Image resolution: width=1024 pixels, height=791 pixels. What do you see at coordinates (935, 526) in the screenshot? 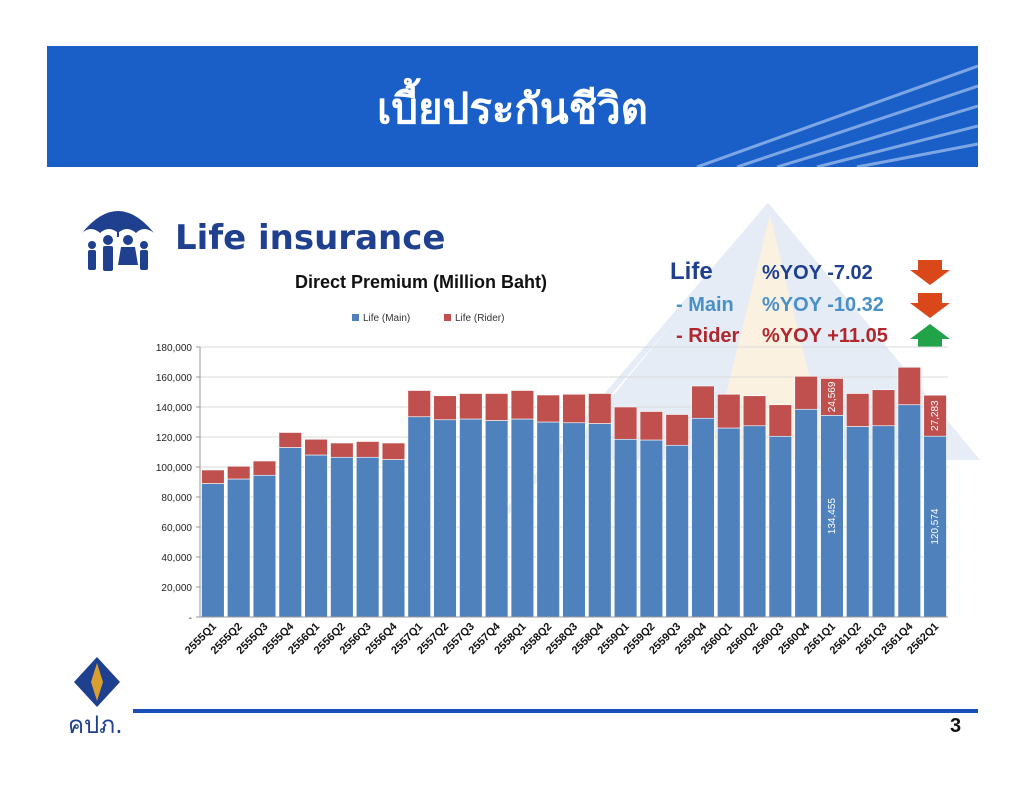
I see `data-label: 120,574` at bounding box center [935, 526].